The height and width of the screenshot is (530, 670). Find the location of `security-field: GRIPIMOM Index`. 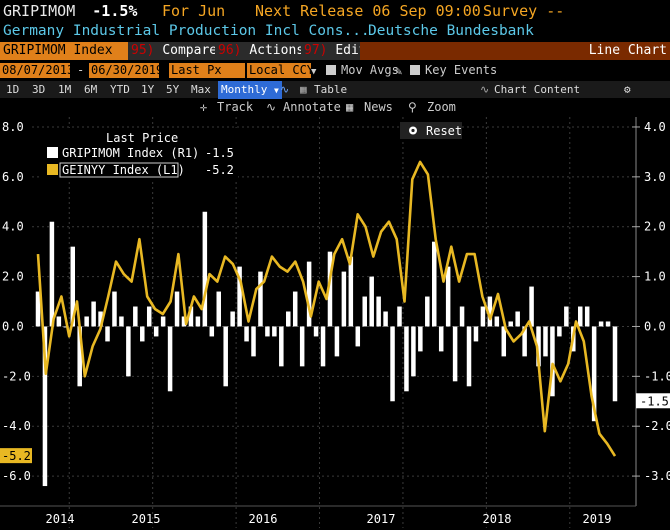

security-field: GRIPIMOM Index is located at coordinates (64, 51).